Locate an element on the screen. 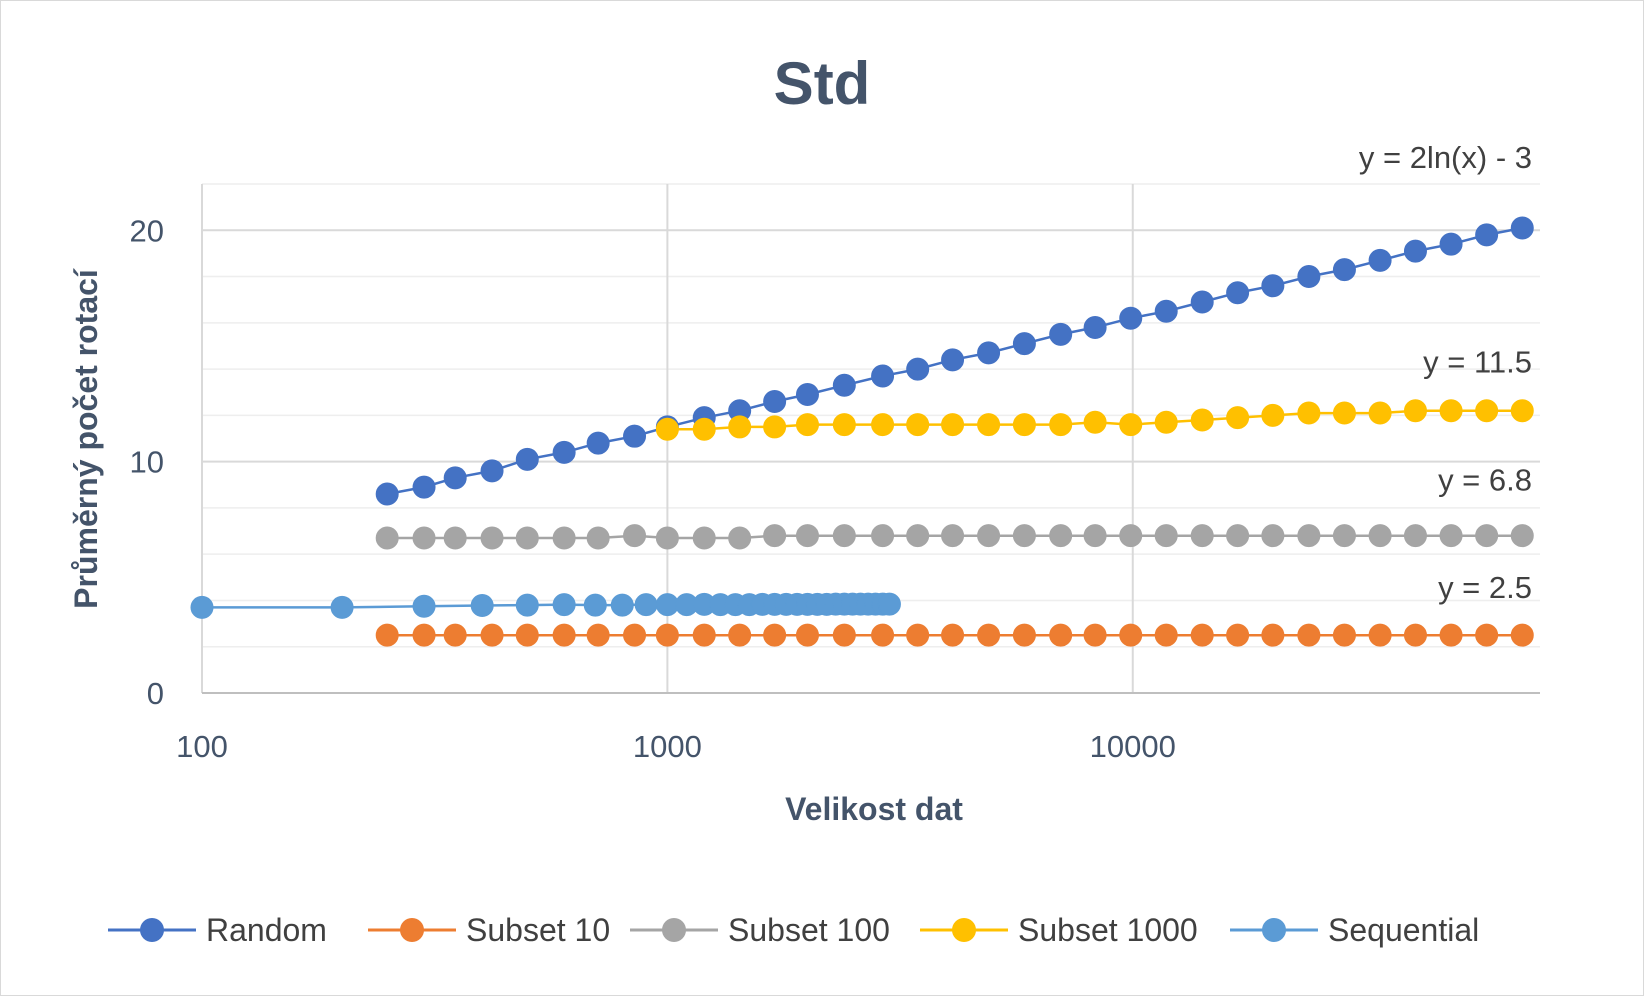  x-tick-label: 1000 is located at coordinates (667, 746).